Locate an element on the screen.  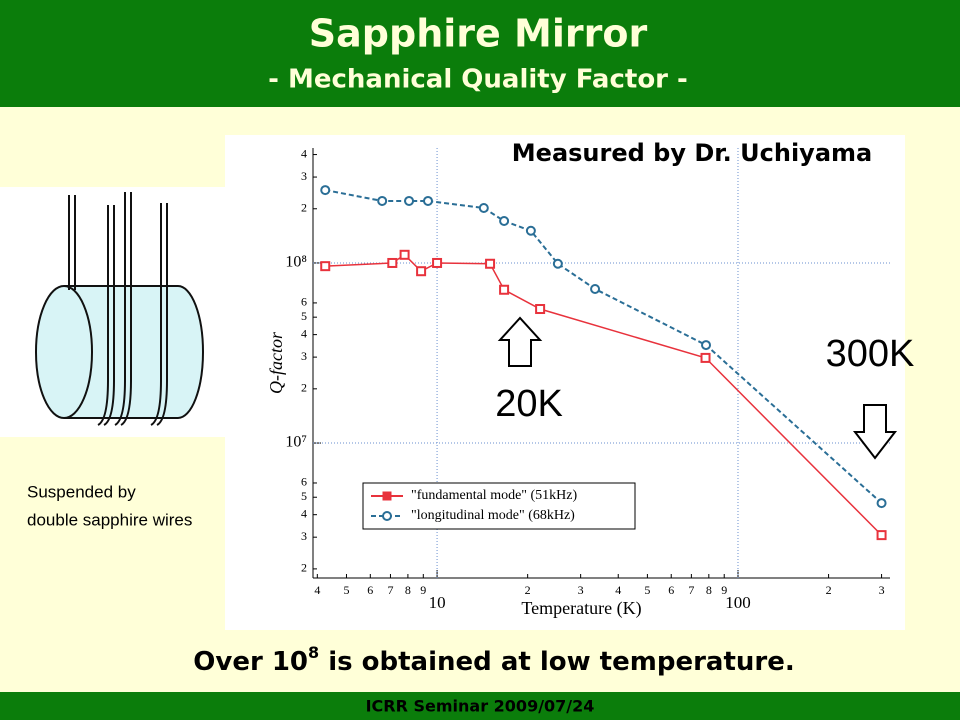
title: Sapphire Mirror is located at coordinates (478, 34).